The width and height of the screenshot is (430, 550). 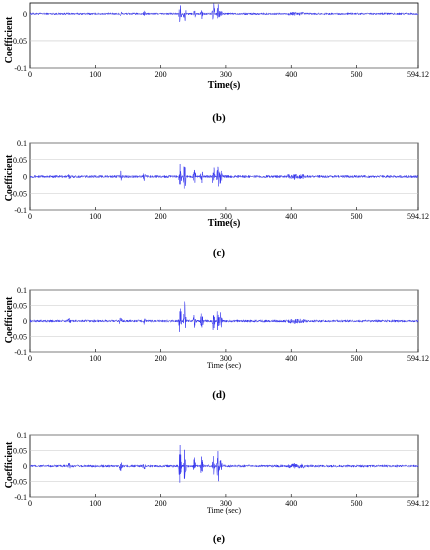 I want to click on caption-d: (d), so click(x=219, y=395).